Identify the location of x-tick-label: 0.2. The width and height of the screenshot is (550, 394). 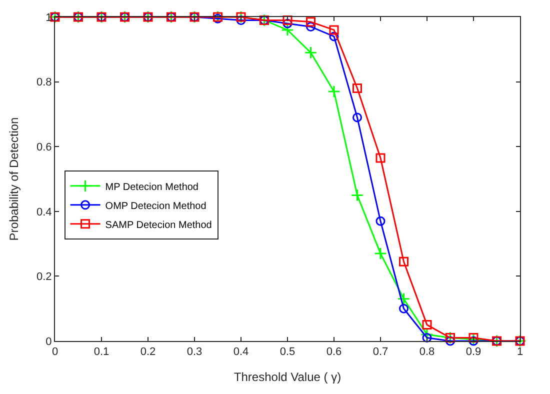
(148, 352).